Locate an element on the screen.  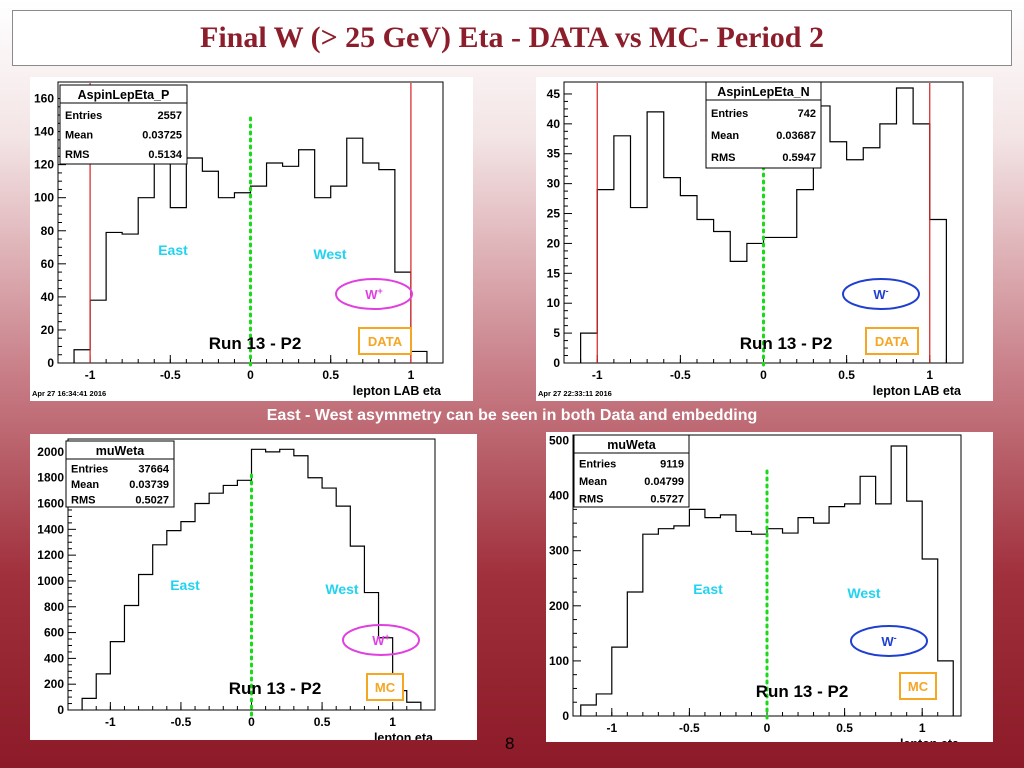
y-tick-label: 1600 is located at coordinates (50, 504).